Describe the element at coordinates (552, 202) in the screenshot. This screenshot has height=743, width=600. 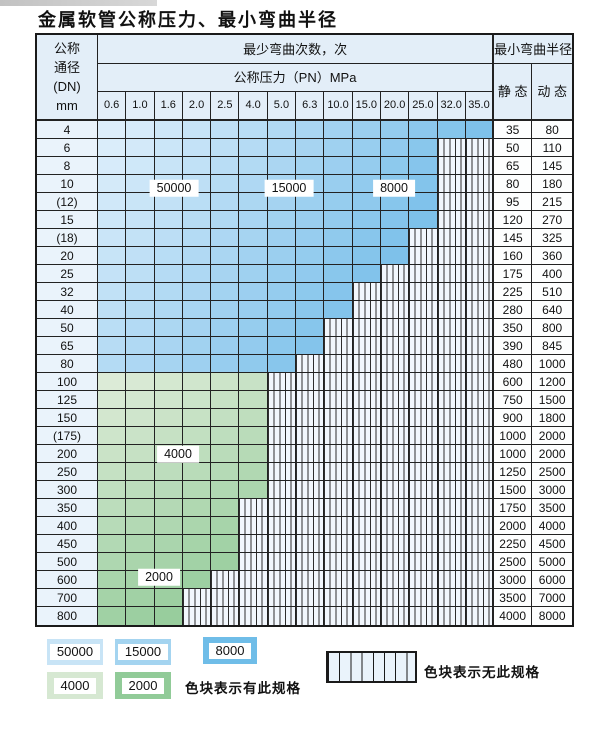
I see `dynamic-value-cell: 215` at that location.